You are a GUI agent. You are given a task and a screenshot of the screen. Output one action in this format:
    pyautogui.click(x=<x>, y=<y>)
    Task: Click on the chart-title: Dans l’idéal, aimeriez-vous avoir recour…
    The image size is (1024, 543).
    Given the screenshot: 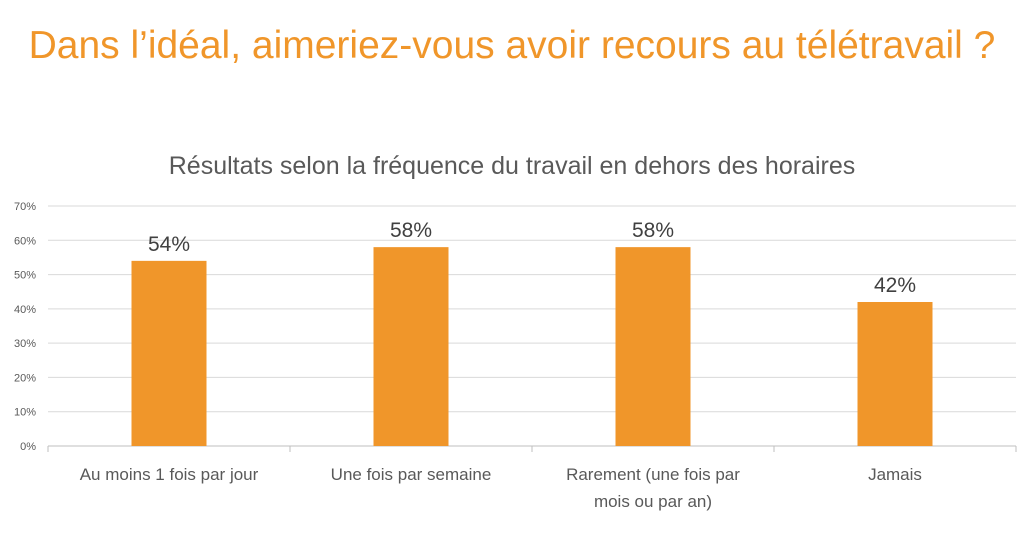 What is the action you would take?
    pyautogui.click(x=512, y=45)
    